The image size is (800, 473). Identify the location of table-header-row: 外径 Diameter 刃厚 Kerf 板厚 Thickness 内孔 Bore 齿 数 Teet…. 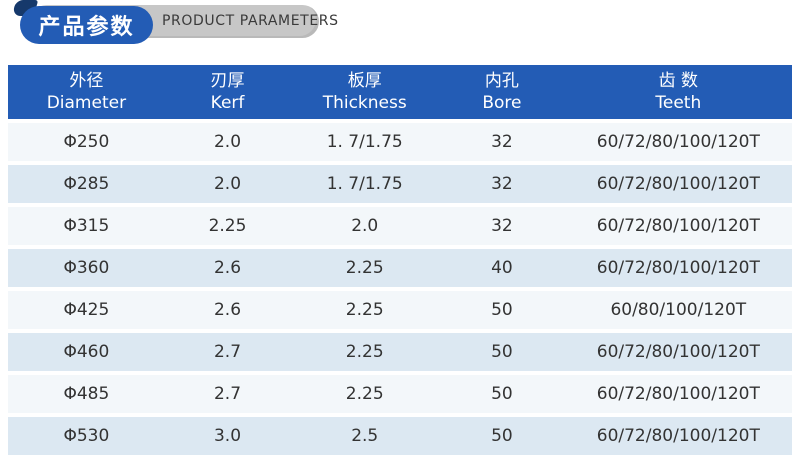
(400, 92).